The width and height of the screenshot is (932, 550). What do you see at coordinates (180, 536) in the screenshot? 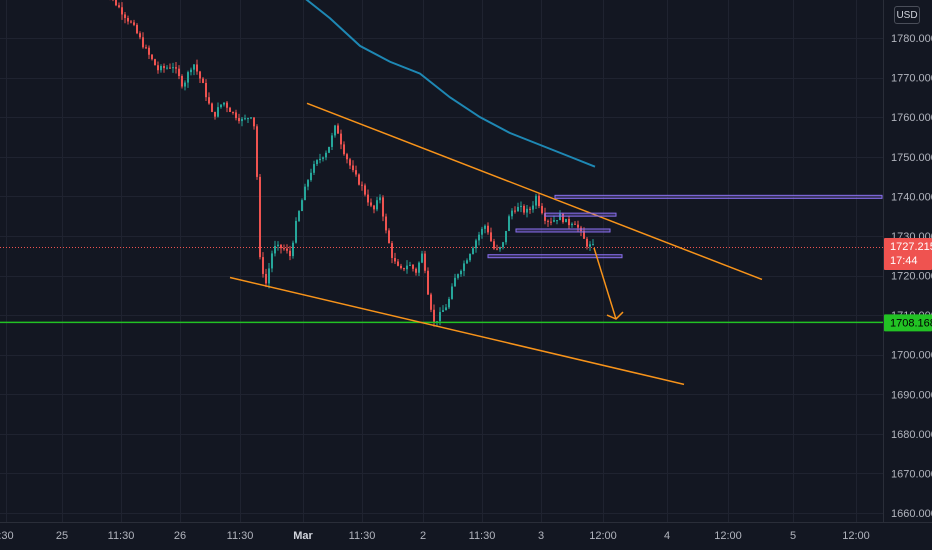
I see `time-tick-label: 26` at bounding box center [180, 536].